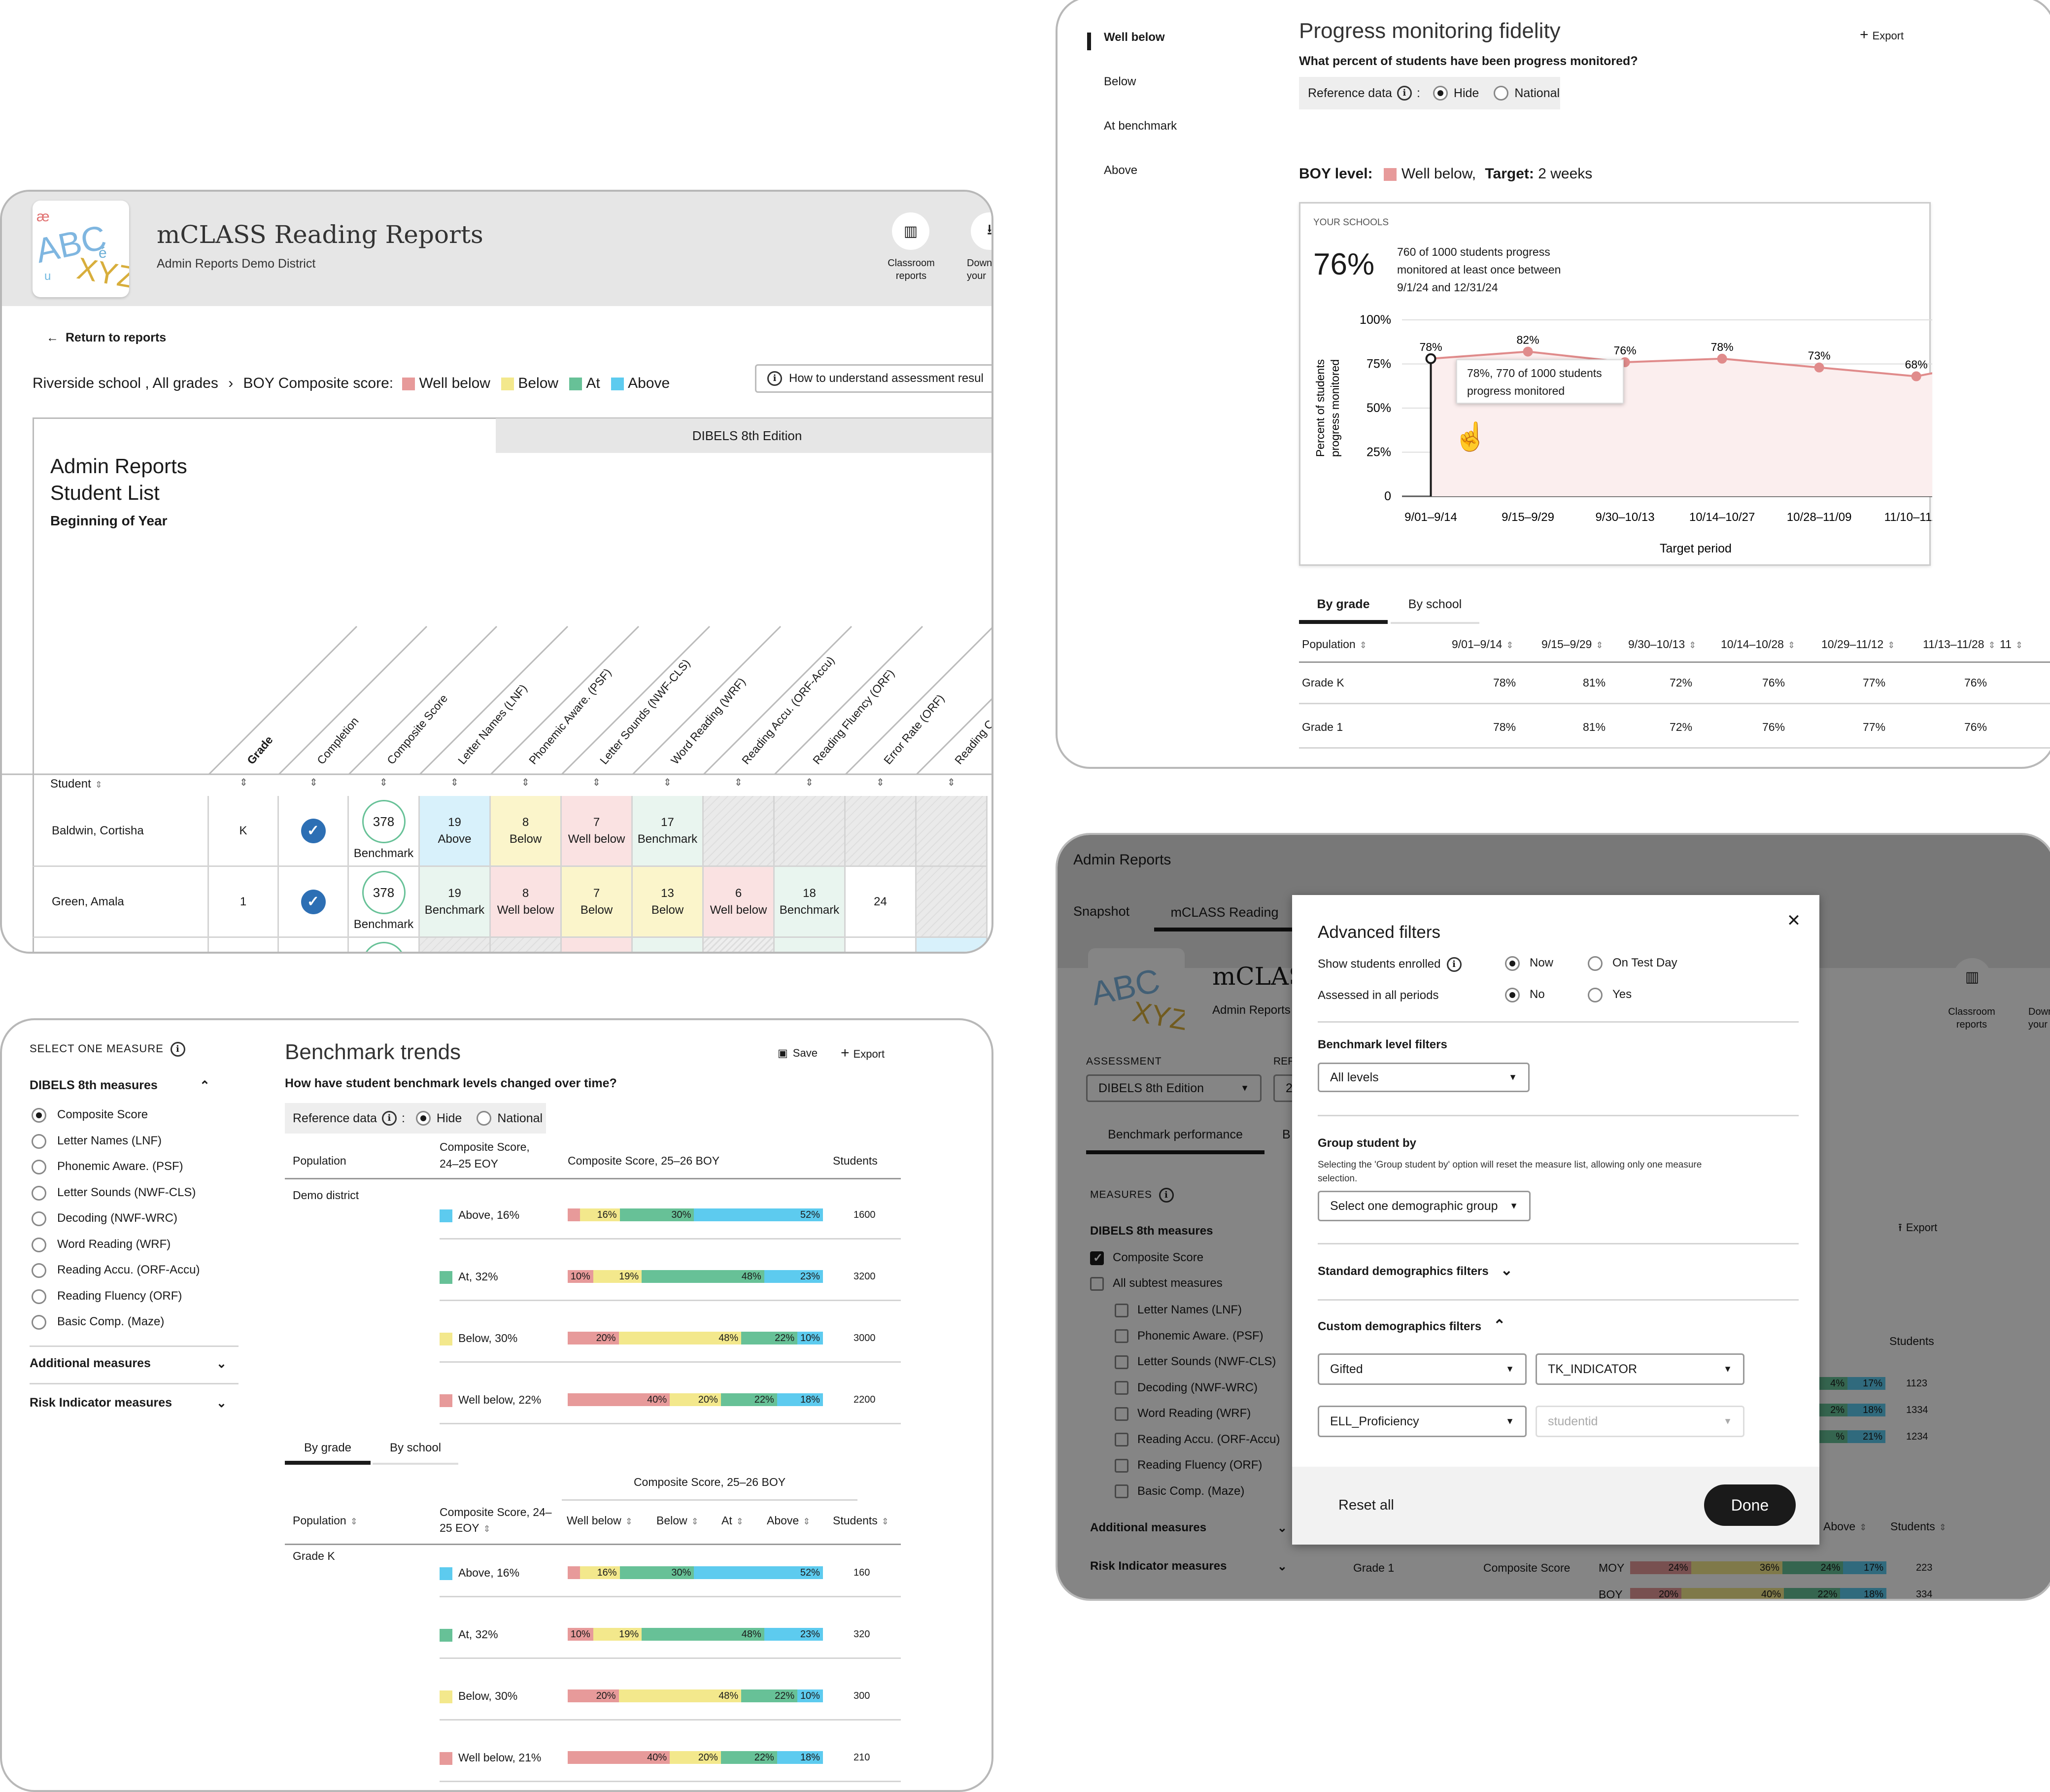 The width and height of the screenshot is (2050, 1792). What do you see at coordinates (1412, 1325) in the screenshot?
I see `custom-demographics-toggle: Custom demographics filters ⌃` at bounding box center [1412, 1325].